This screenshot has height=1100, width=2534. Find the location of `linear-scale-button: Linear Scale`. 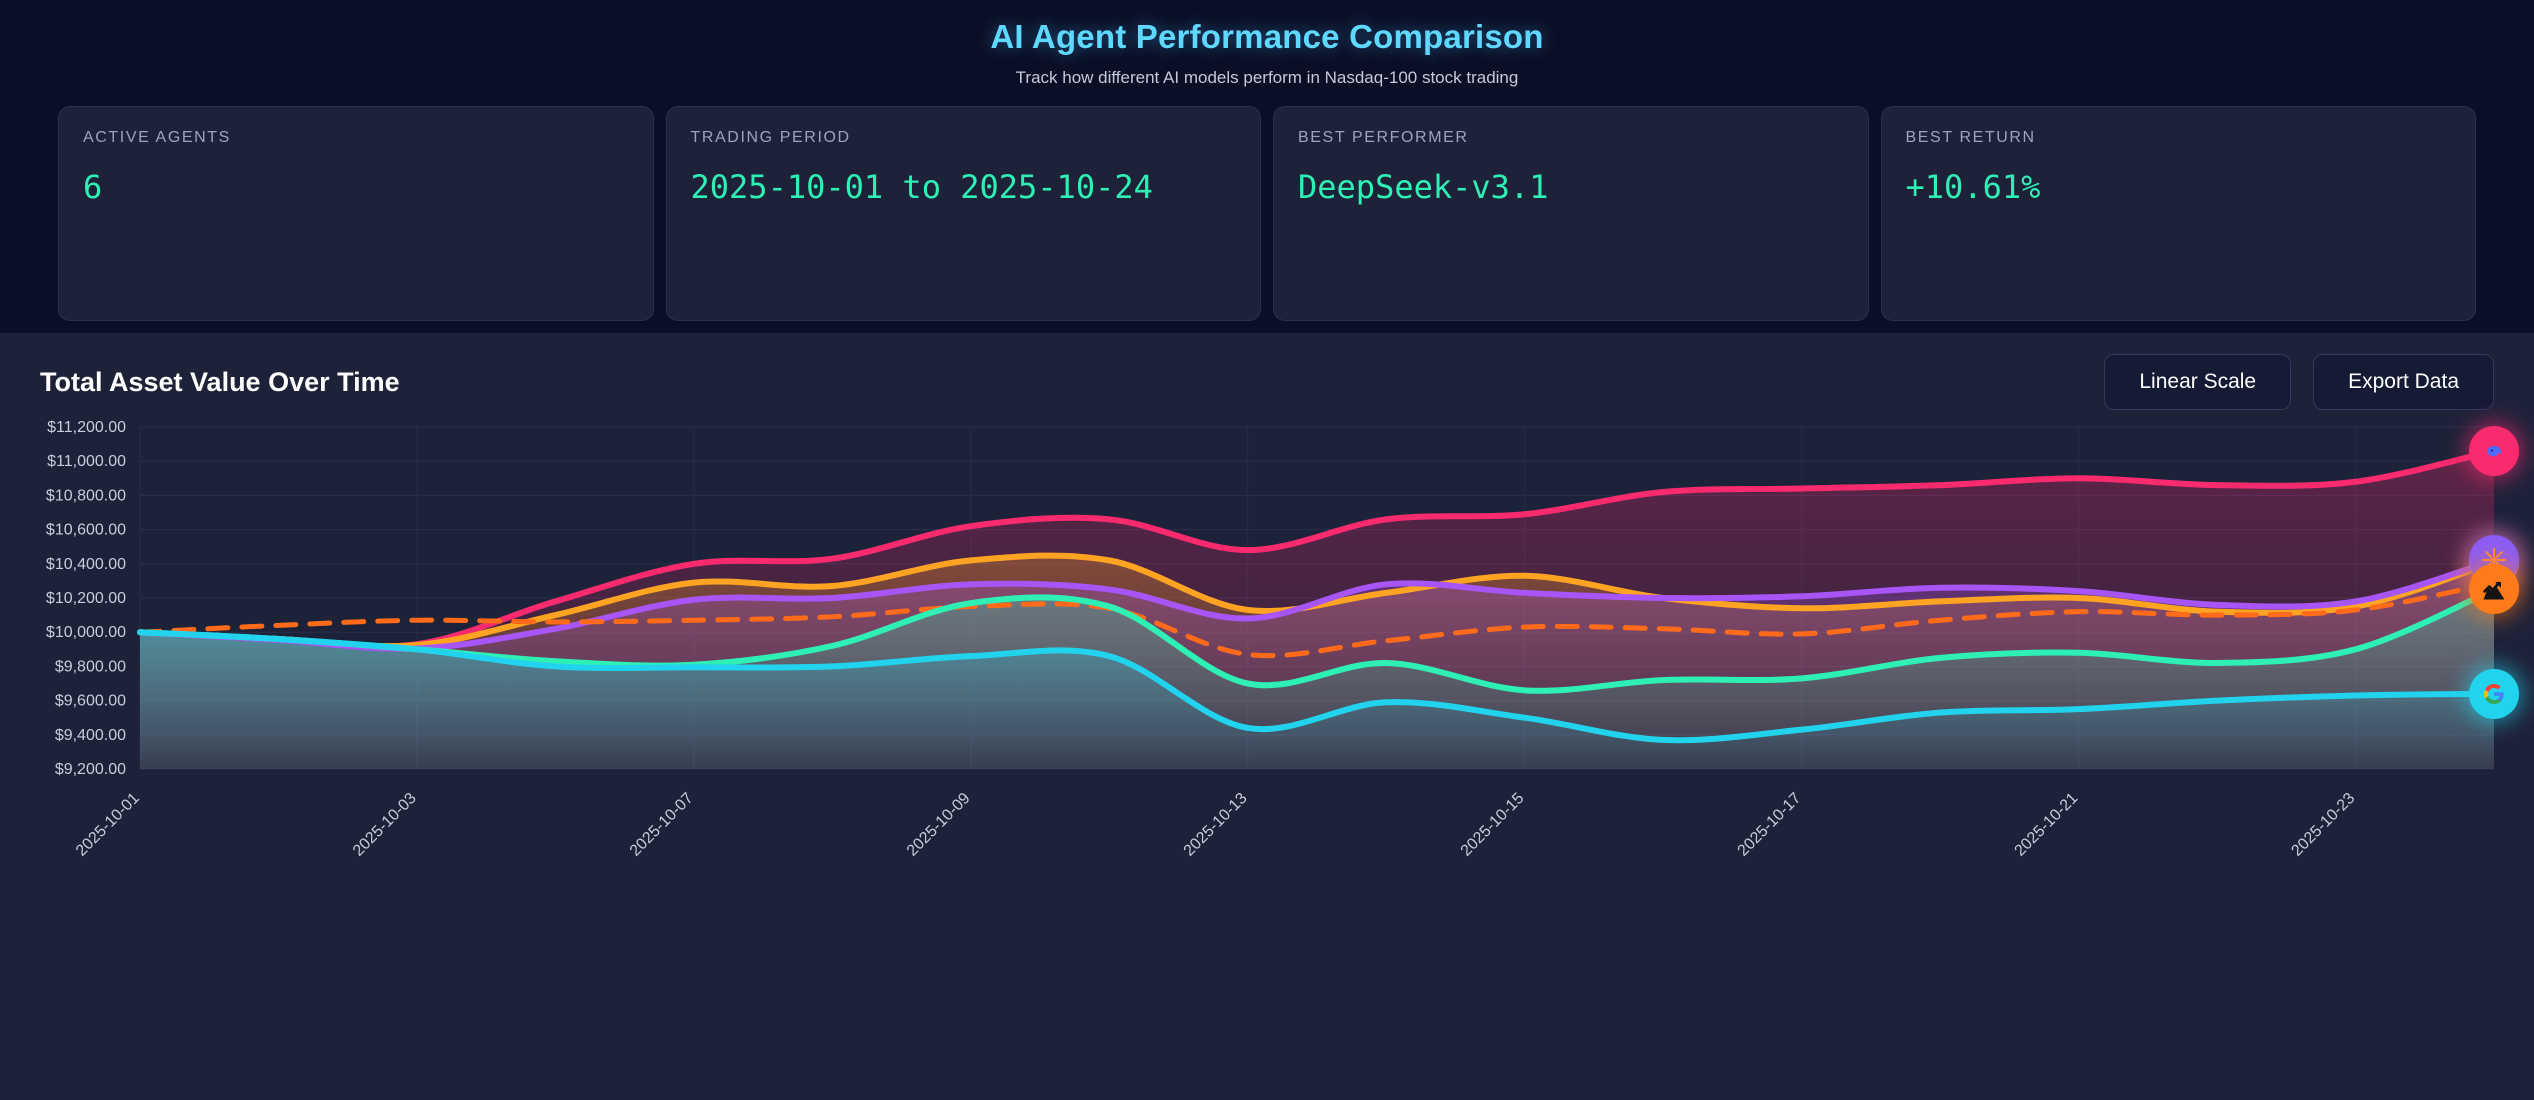

linear-scale-button: Linear Scale is located at coordinates (2198, 382).